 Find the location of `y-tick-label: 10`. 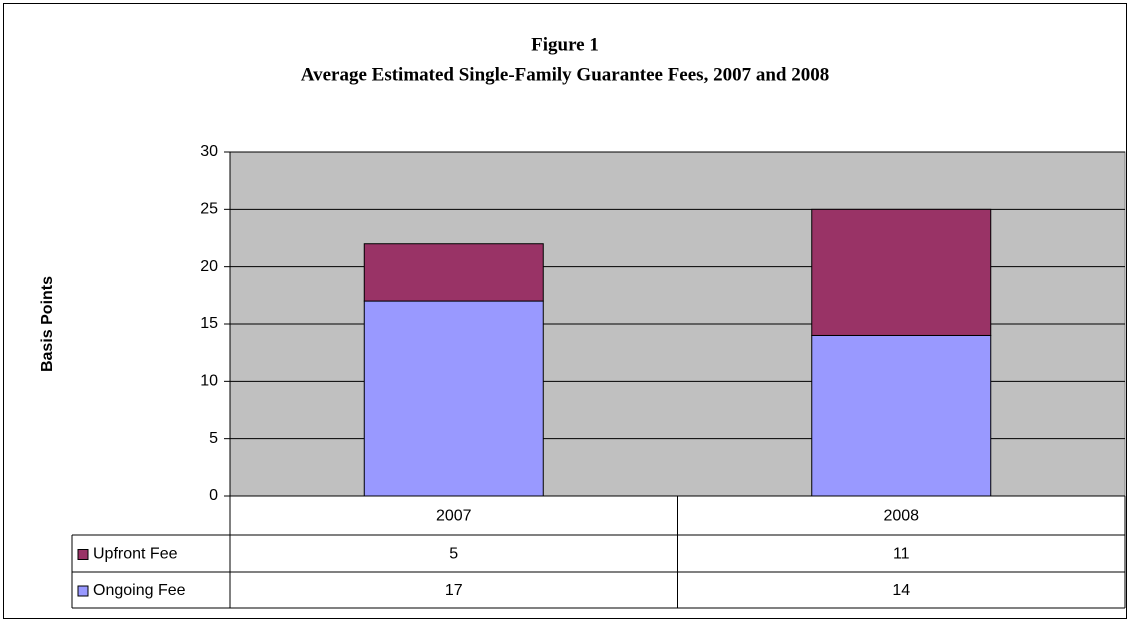

y-tick-label: 10 is located at coordinates (209, 381).